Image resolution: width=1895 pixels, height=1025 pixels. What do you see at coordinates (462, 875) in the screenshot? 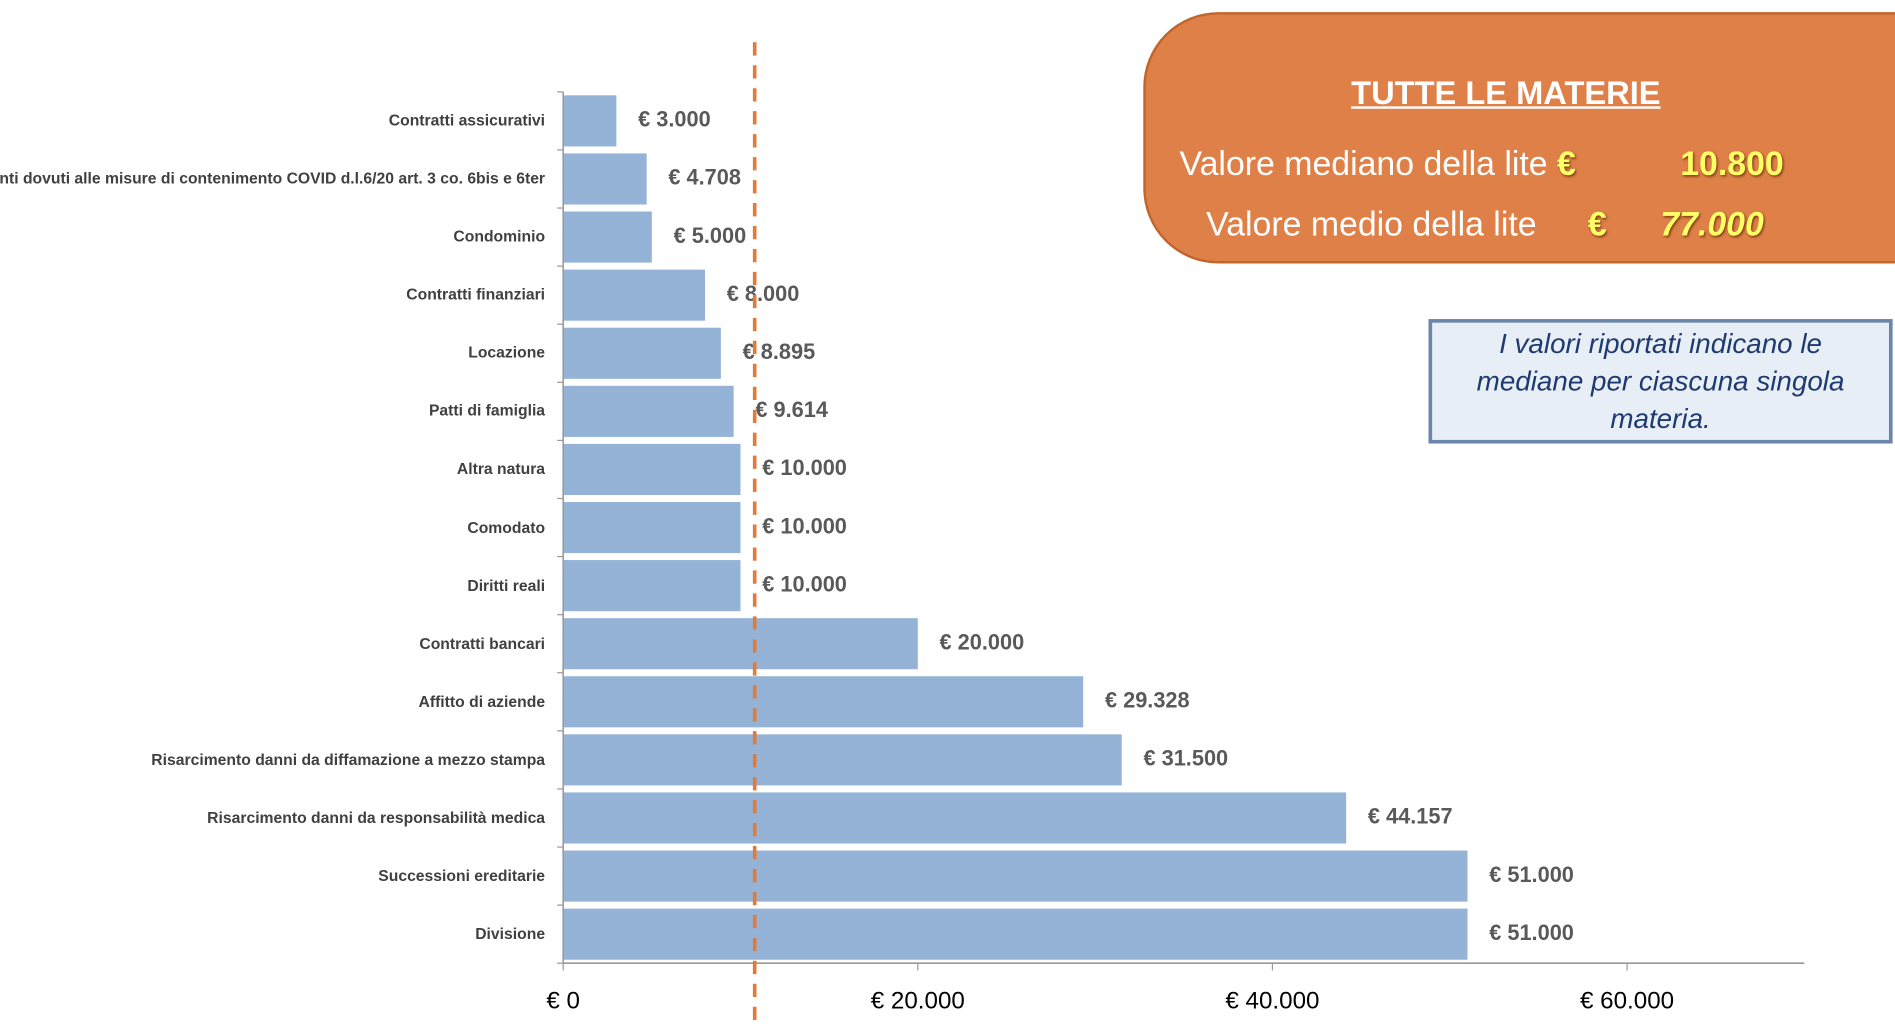
I see `category-label: Successioni ereditarie` at bounding box center [462, 875].